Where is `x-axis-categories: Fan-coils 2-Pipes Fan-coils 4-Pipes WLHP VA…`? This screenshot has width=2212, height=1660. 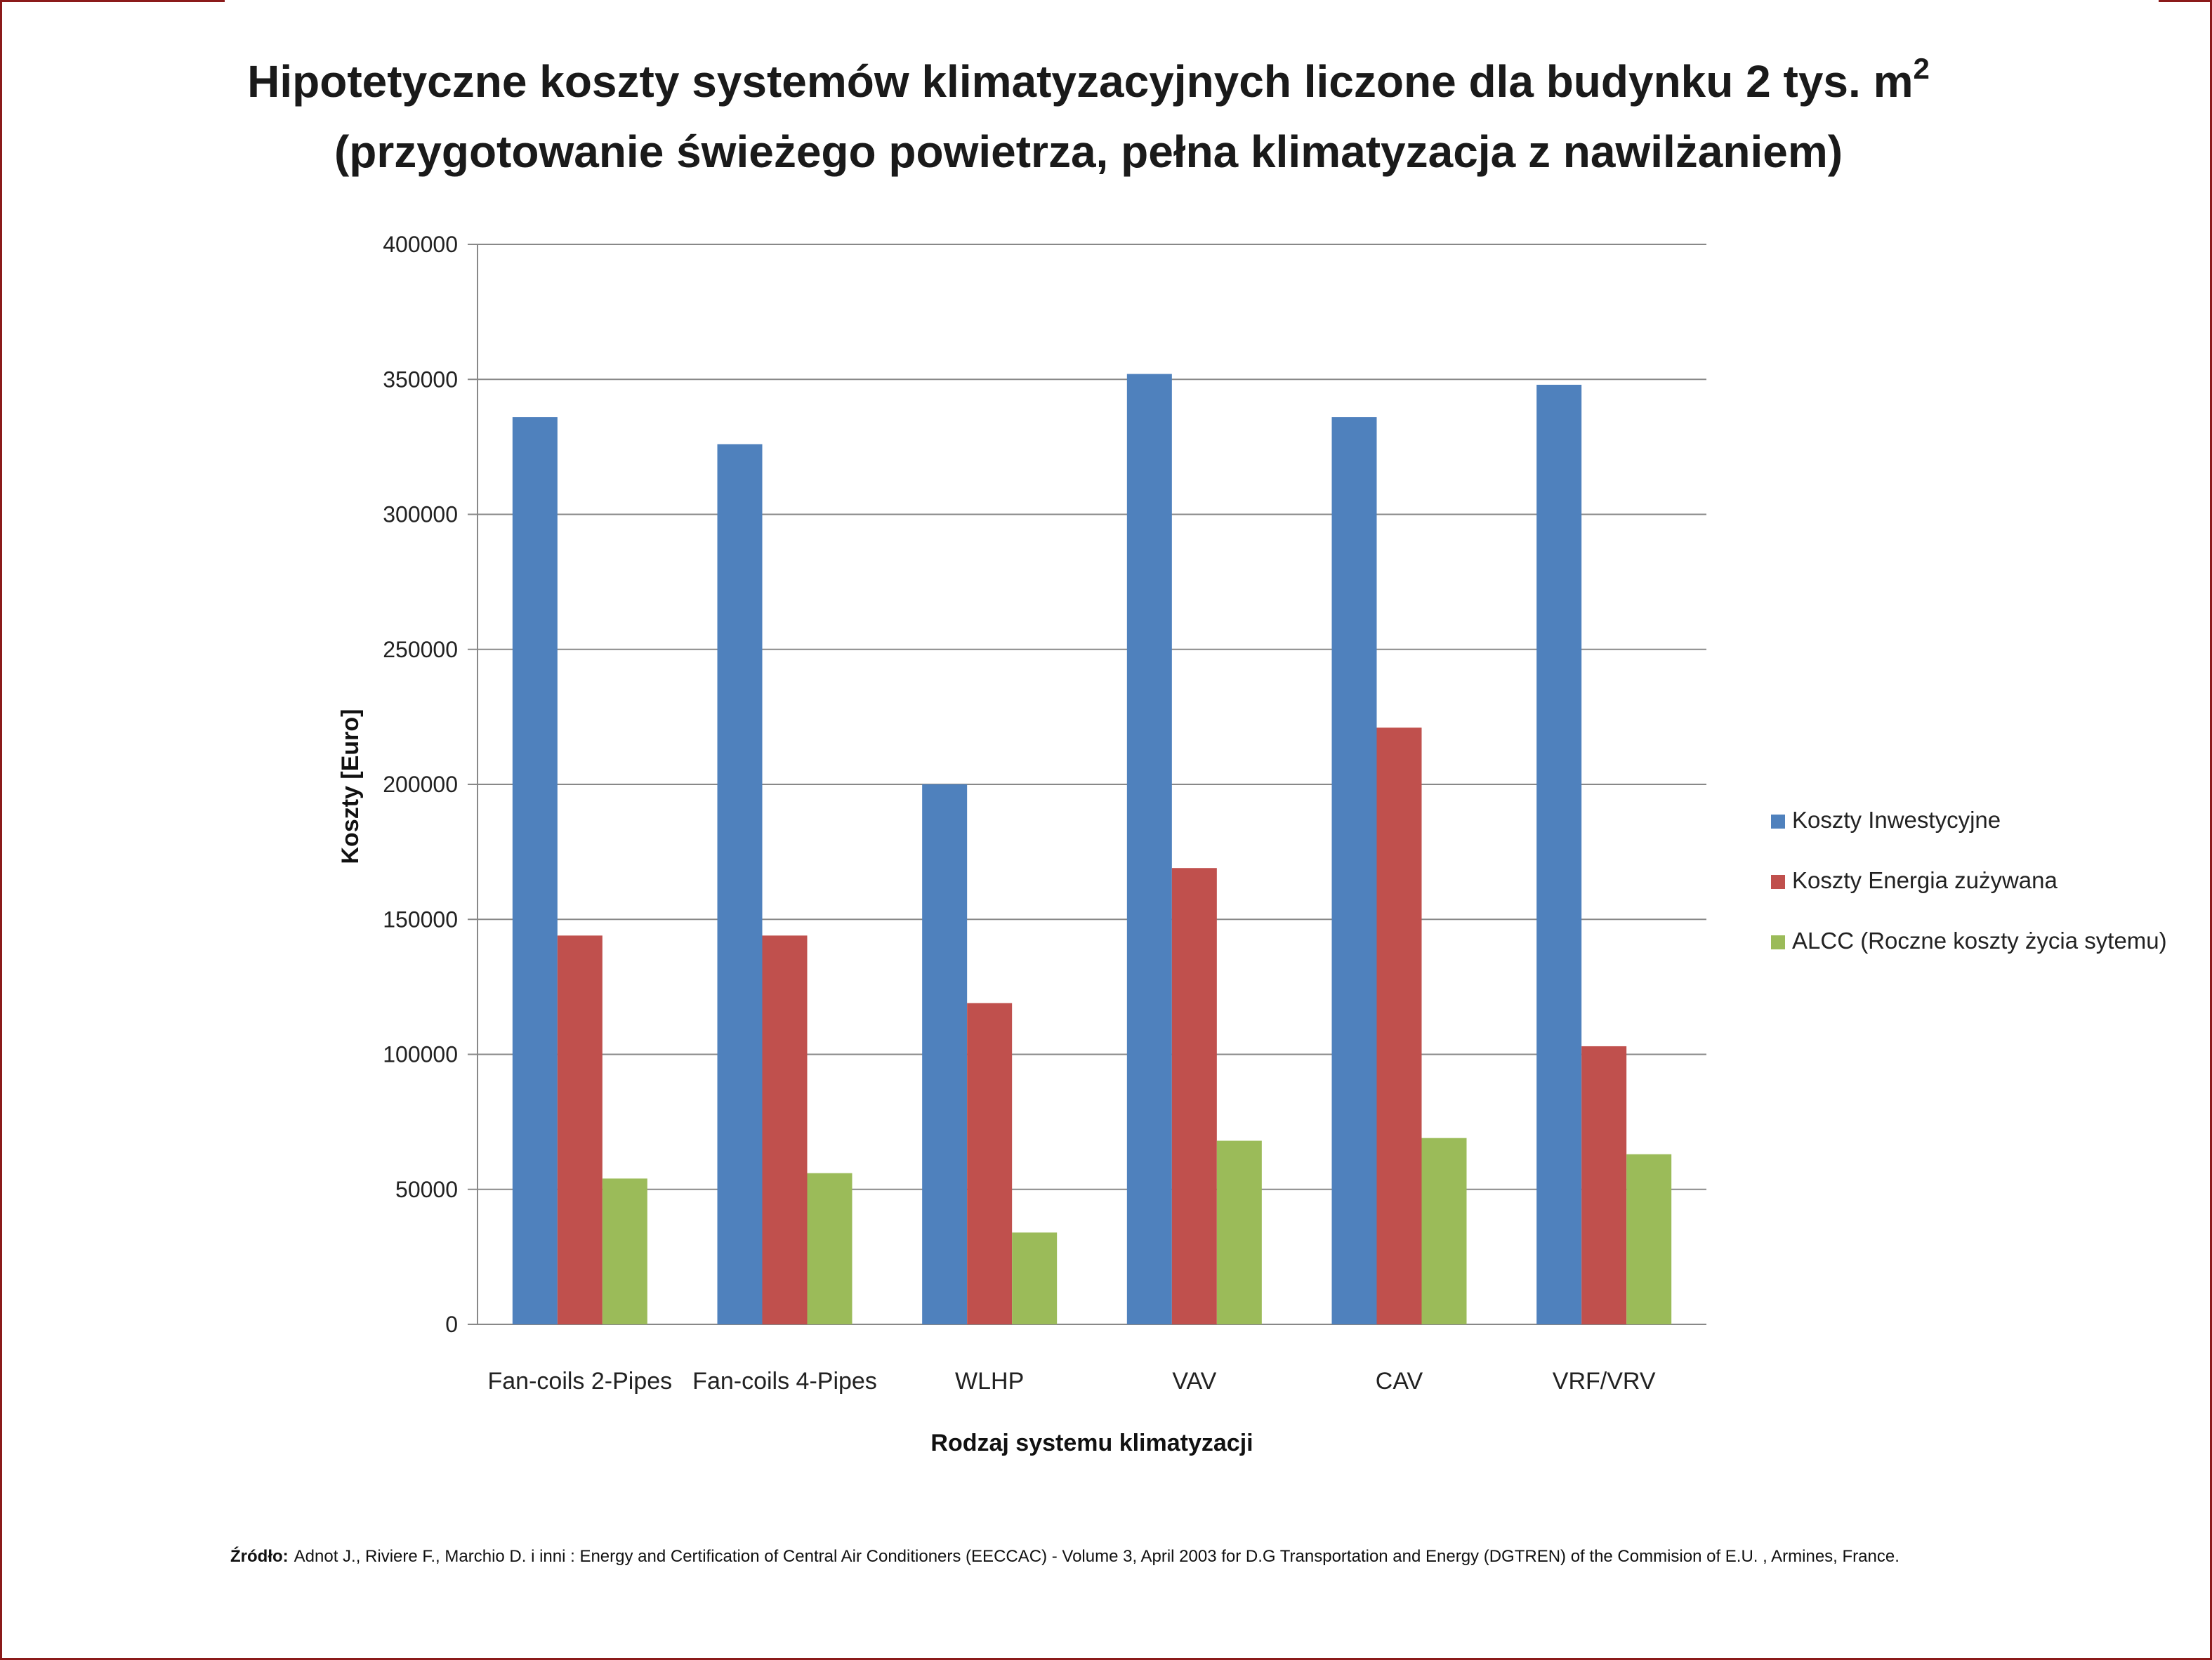
x-axis-categories: Fan-coils 2-Pipes Fan-coils 4-Pipes WLHP VA… is located at coordinates (1072, 1381).